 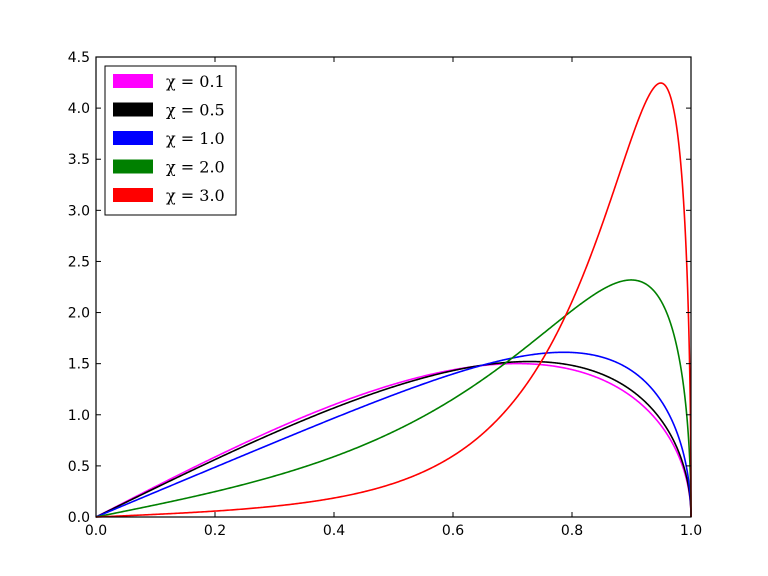 What do you see at coordinates (334, 531) in the screenshot?
I see `x-tick-label: 0.4` at bounding box center [334, 531].